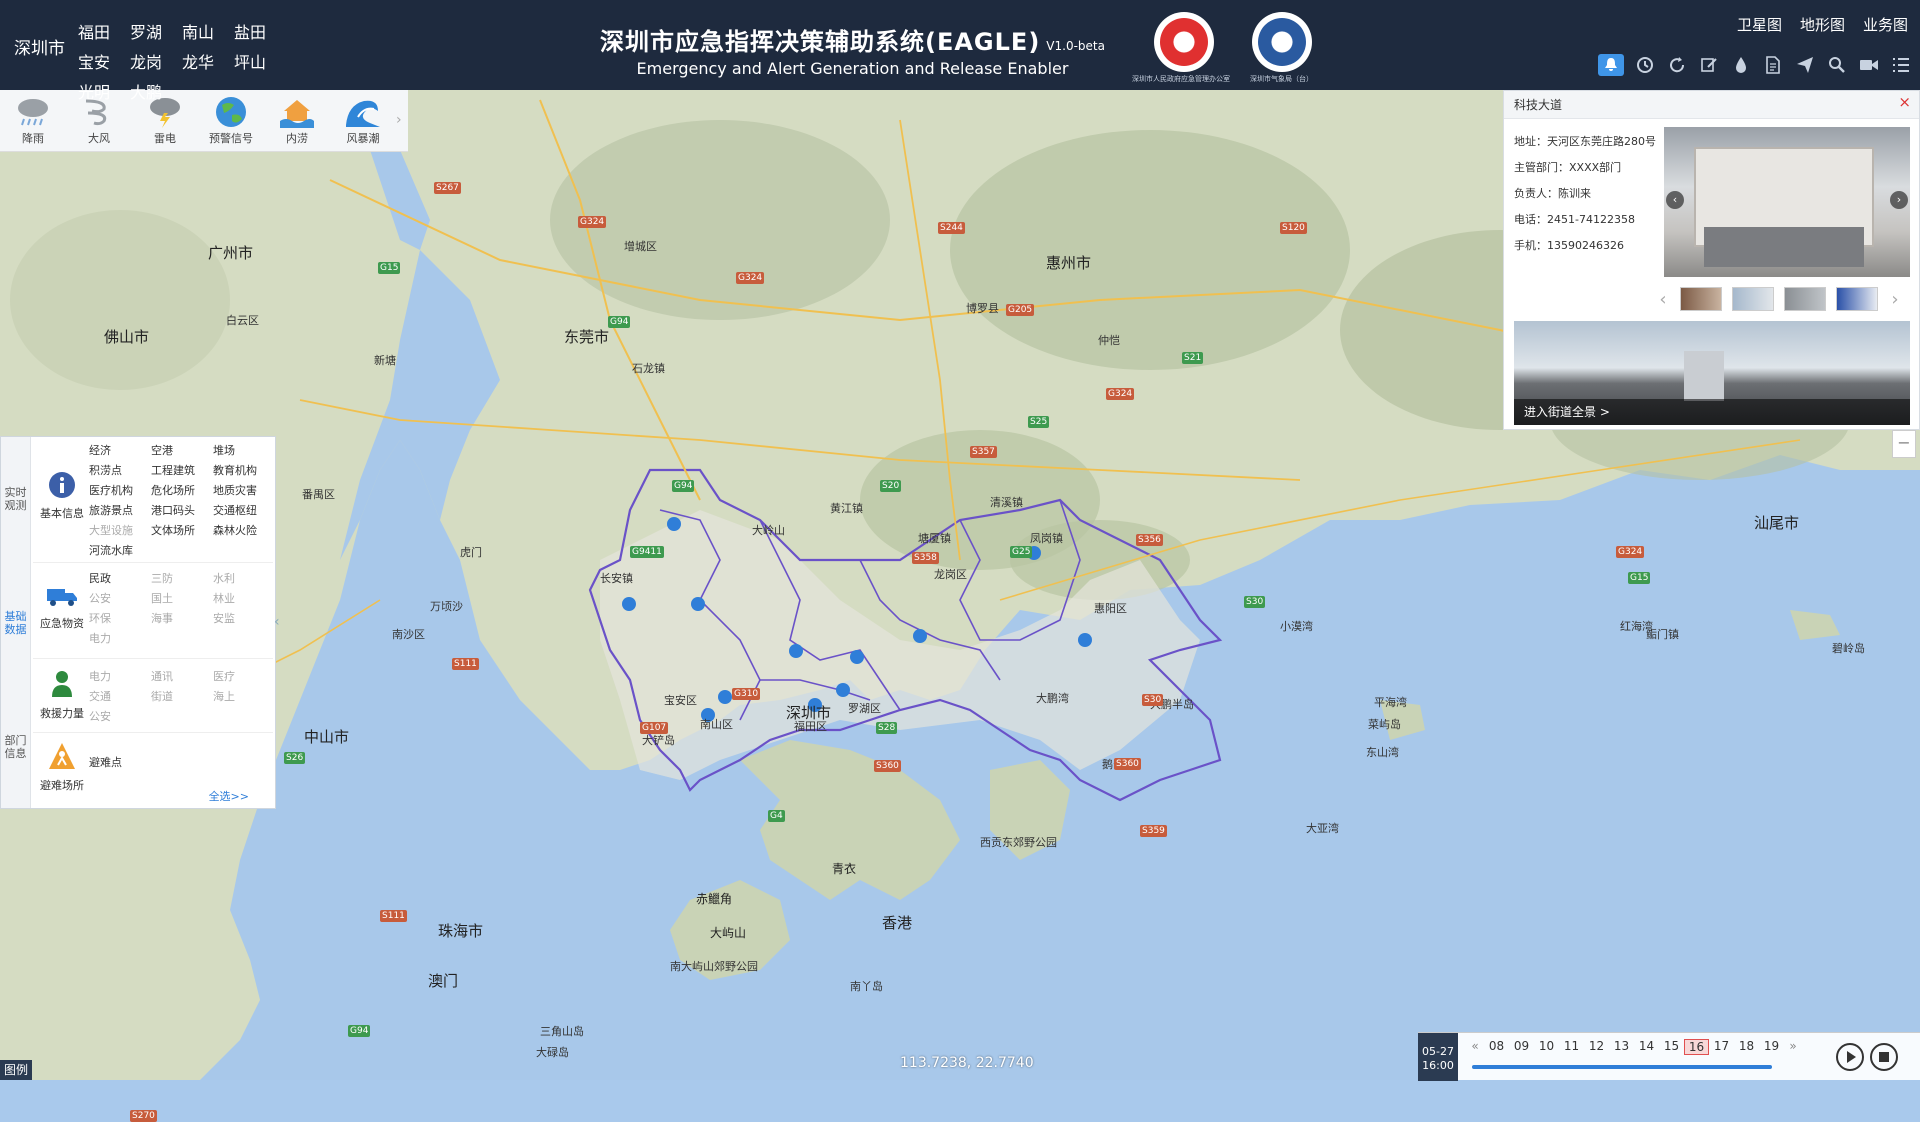 The height and width of the screenshot is (1122, 1920). What do you see at coordinates (1709, 65) in the screenshot?
I see `edit-icon` at bounding box center [1709, 65].